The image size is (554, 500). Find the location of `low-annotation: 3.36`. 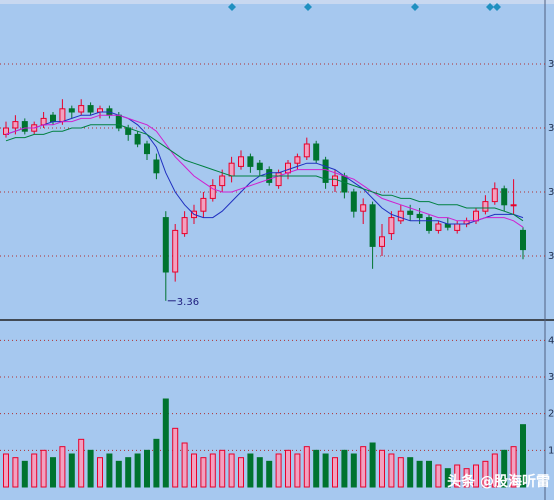

low-annotation: 3.36 is located at coordinates (188, 302).